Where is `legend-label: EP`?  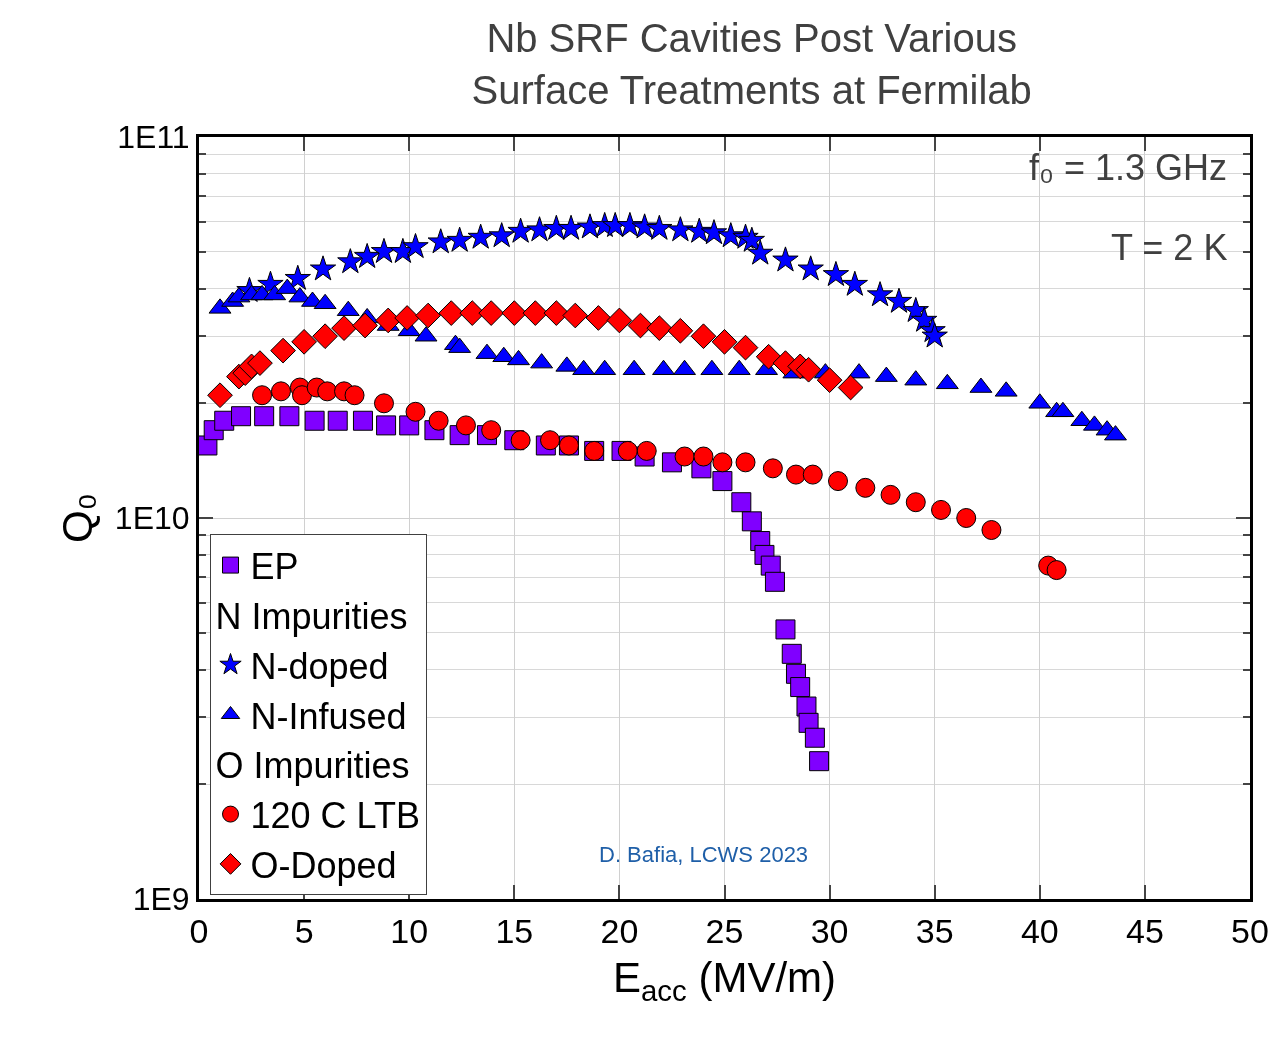 legend-label: EP is located at coordinates (274, 567).